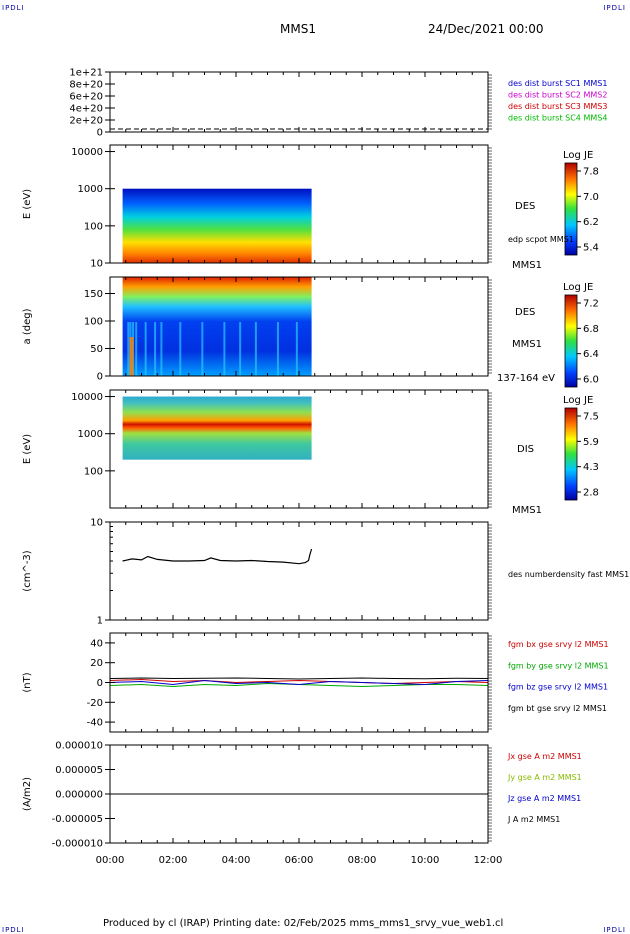 The height and width of the screenshot is (934, 630). Describe the element at coordinates (591, 172) in the screenshot. I see `panel-des-energy-colorbar-label: 7.8` at that location.